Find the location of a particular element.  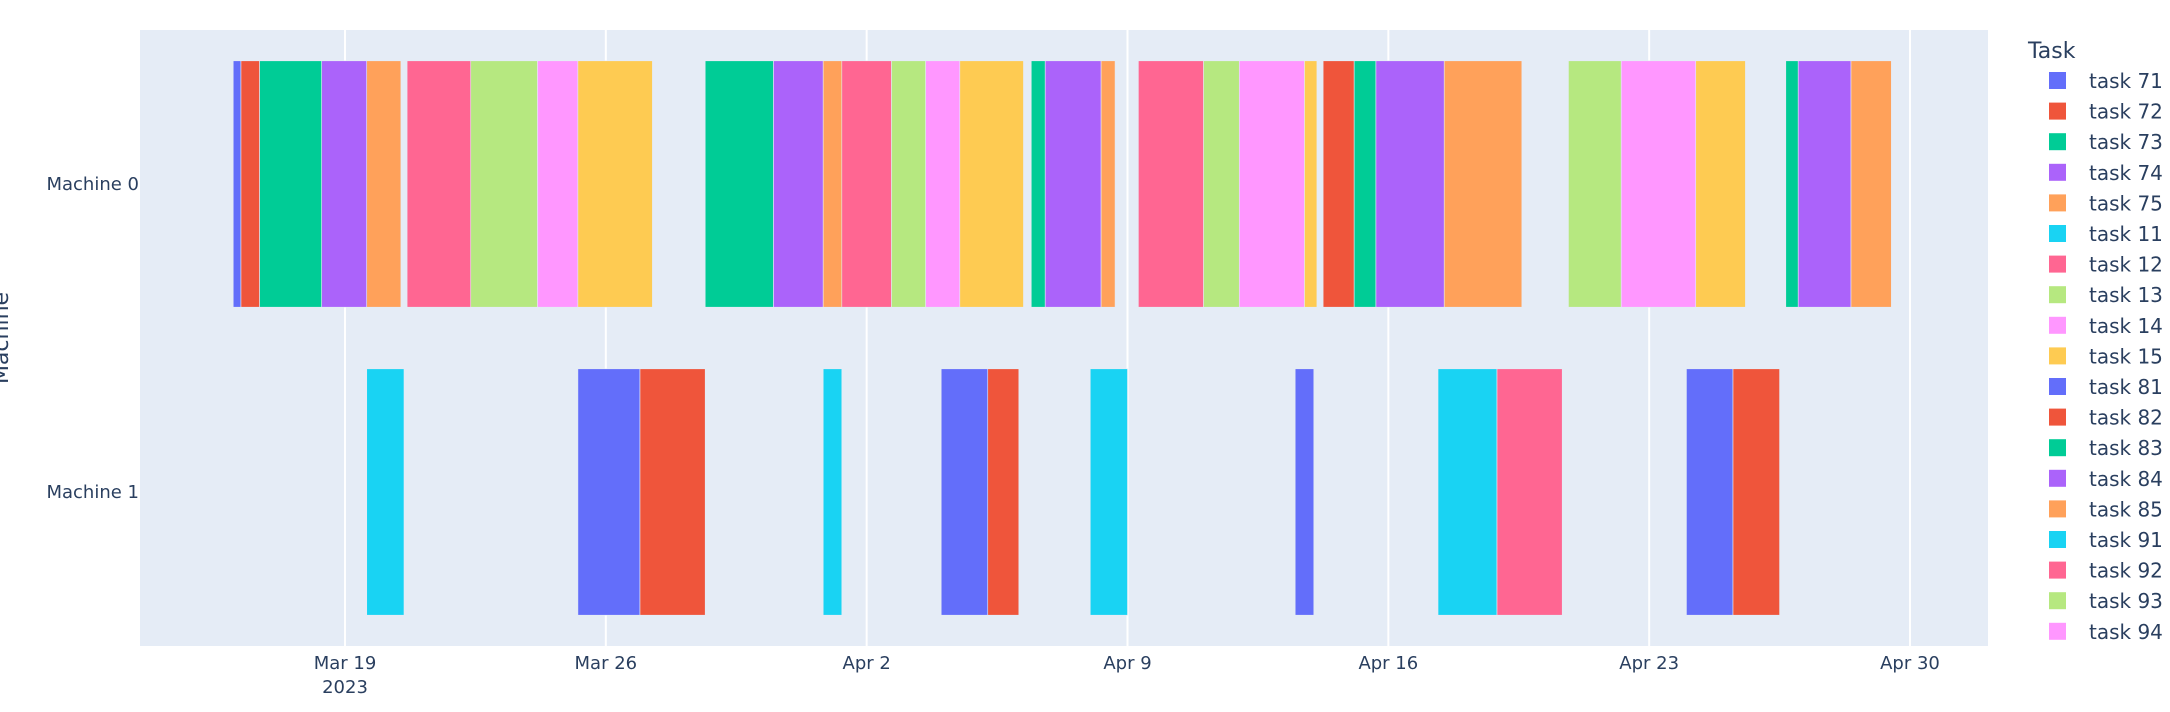

y-axis-title: Machine is located at coordinates (7, 338).